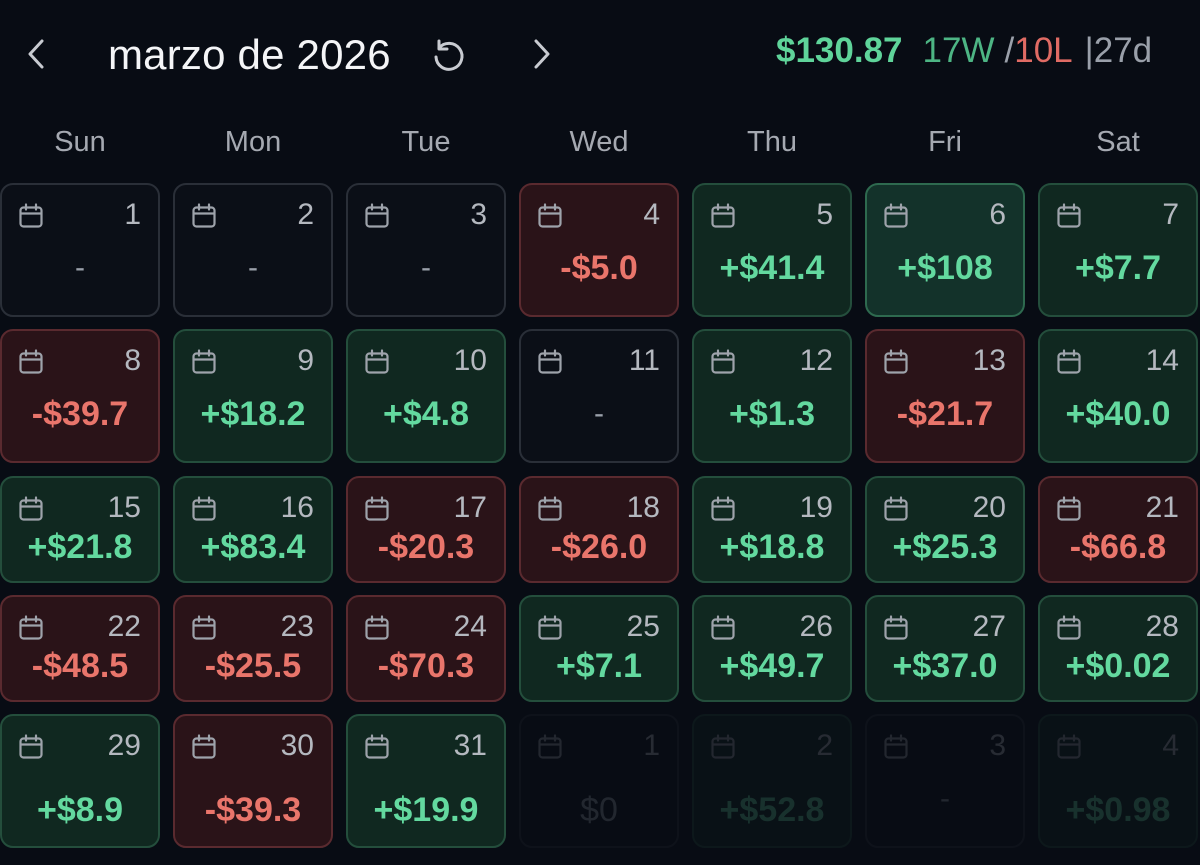  Describe the element at coordinates (253, 810) in the screenshot. I see `day-pnl: -$39.3` at that location.